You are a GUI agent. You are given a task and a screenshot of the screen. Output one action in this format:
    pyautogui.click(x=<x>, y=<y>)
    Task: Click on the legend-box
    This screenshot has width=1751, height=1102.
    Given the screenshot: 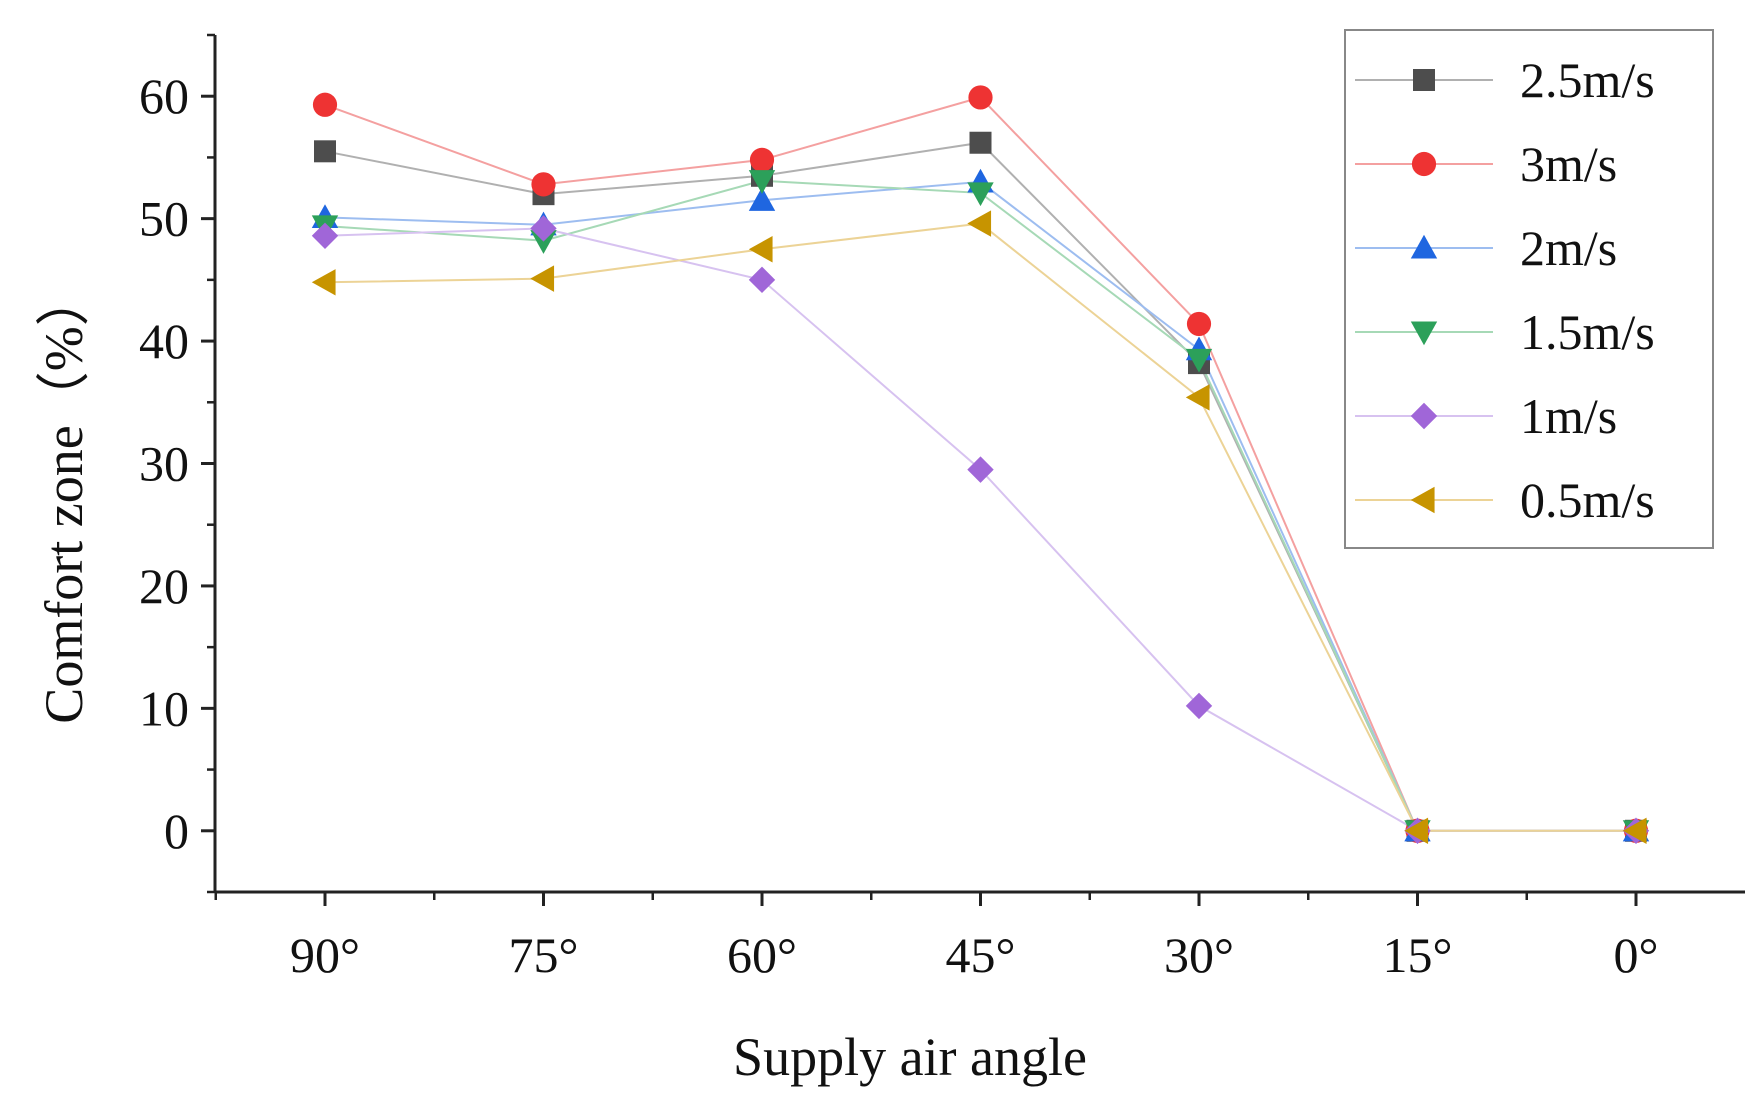 What is the action you would take?
    pyautogui.click(x=1529, y=289)
    